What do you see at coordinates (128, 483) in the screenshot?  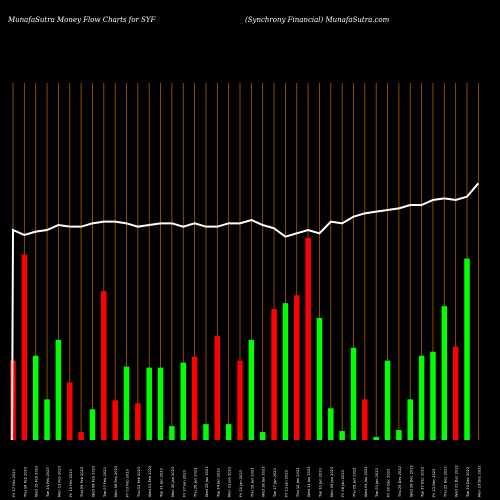 I see `x-tick-label: Fri 03 Feb 2023` at bounding box center [128, 483].